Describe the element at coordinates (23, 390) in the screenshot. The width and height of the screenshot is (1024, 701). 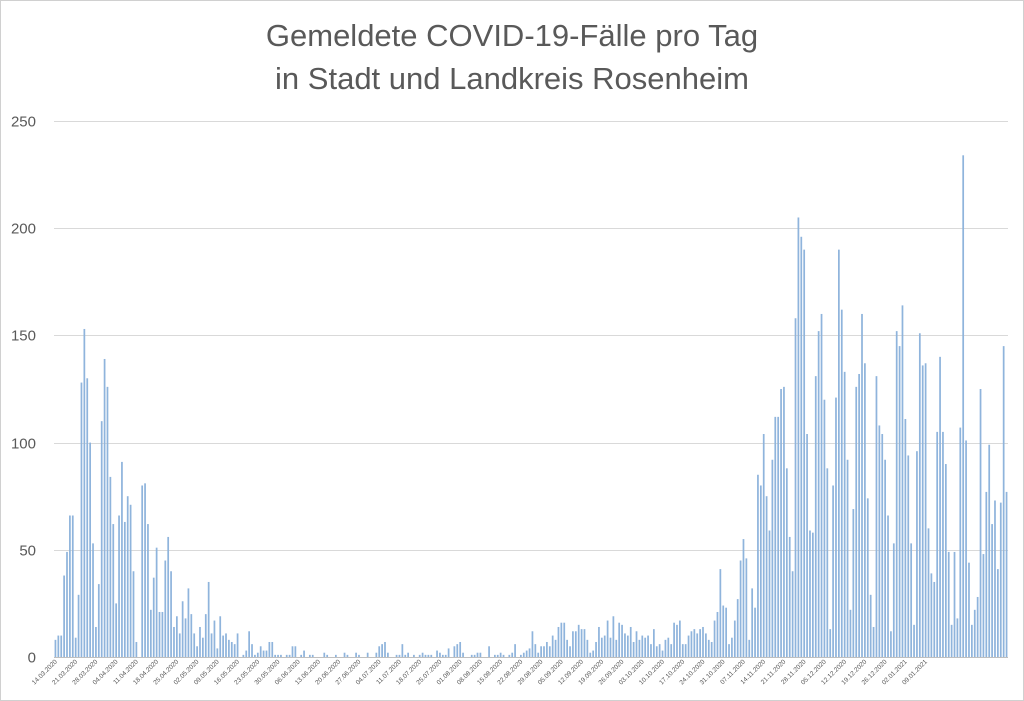
I see `y-axis-ticks: 0 50 100 150 200 250` at that location.